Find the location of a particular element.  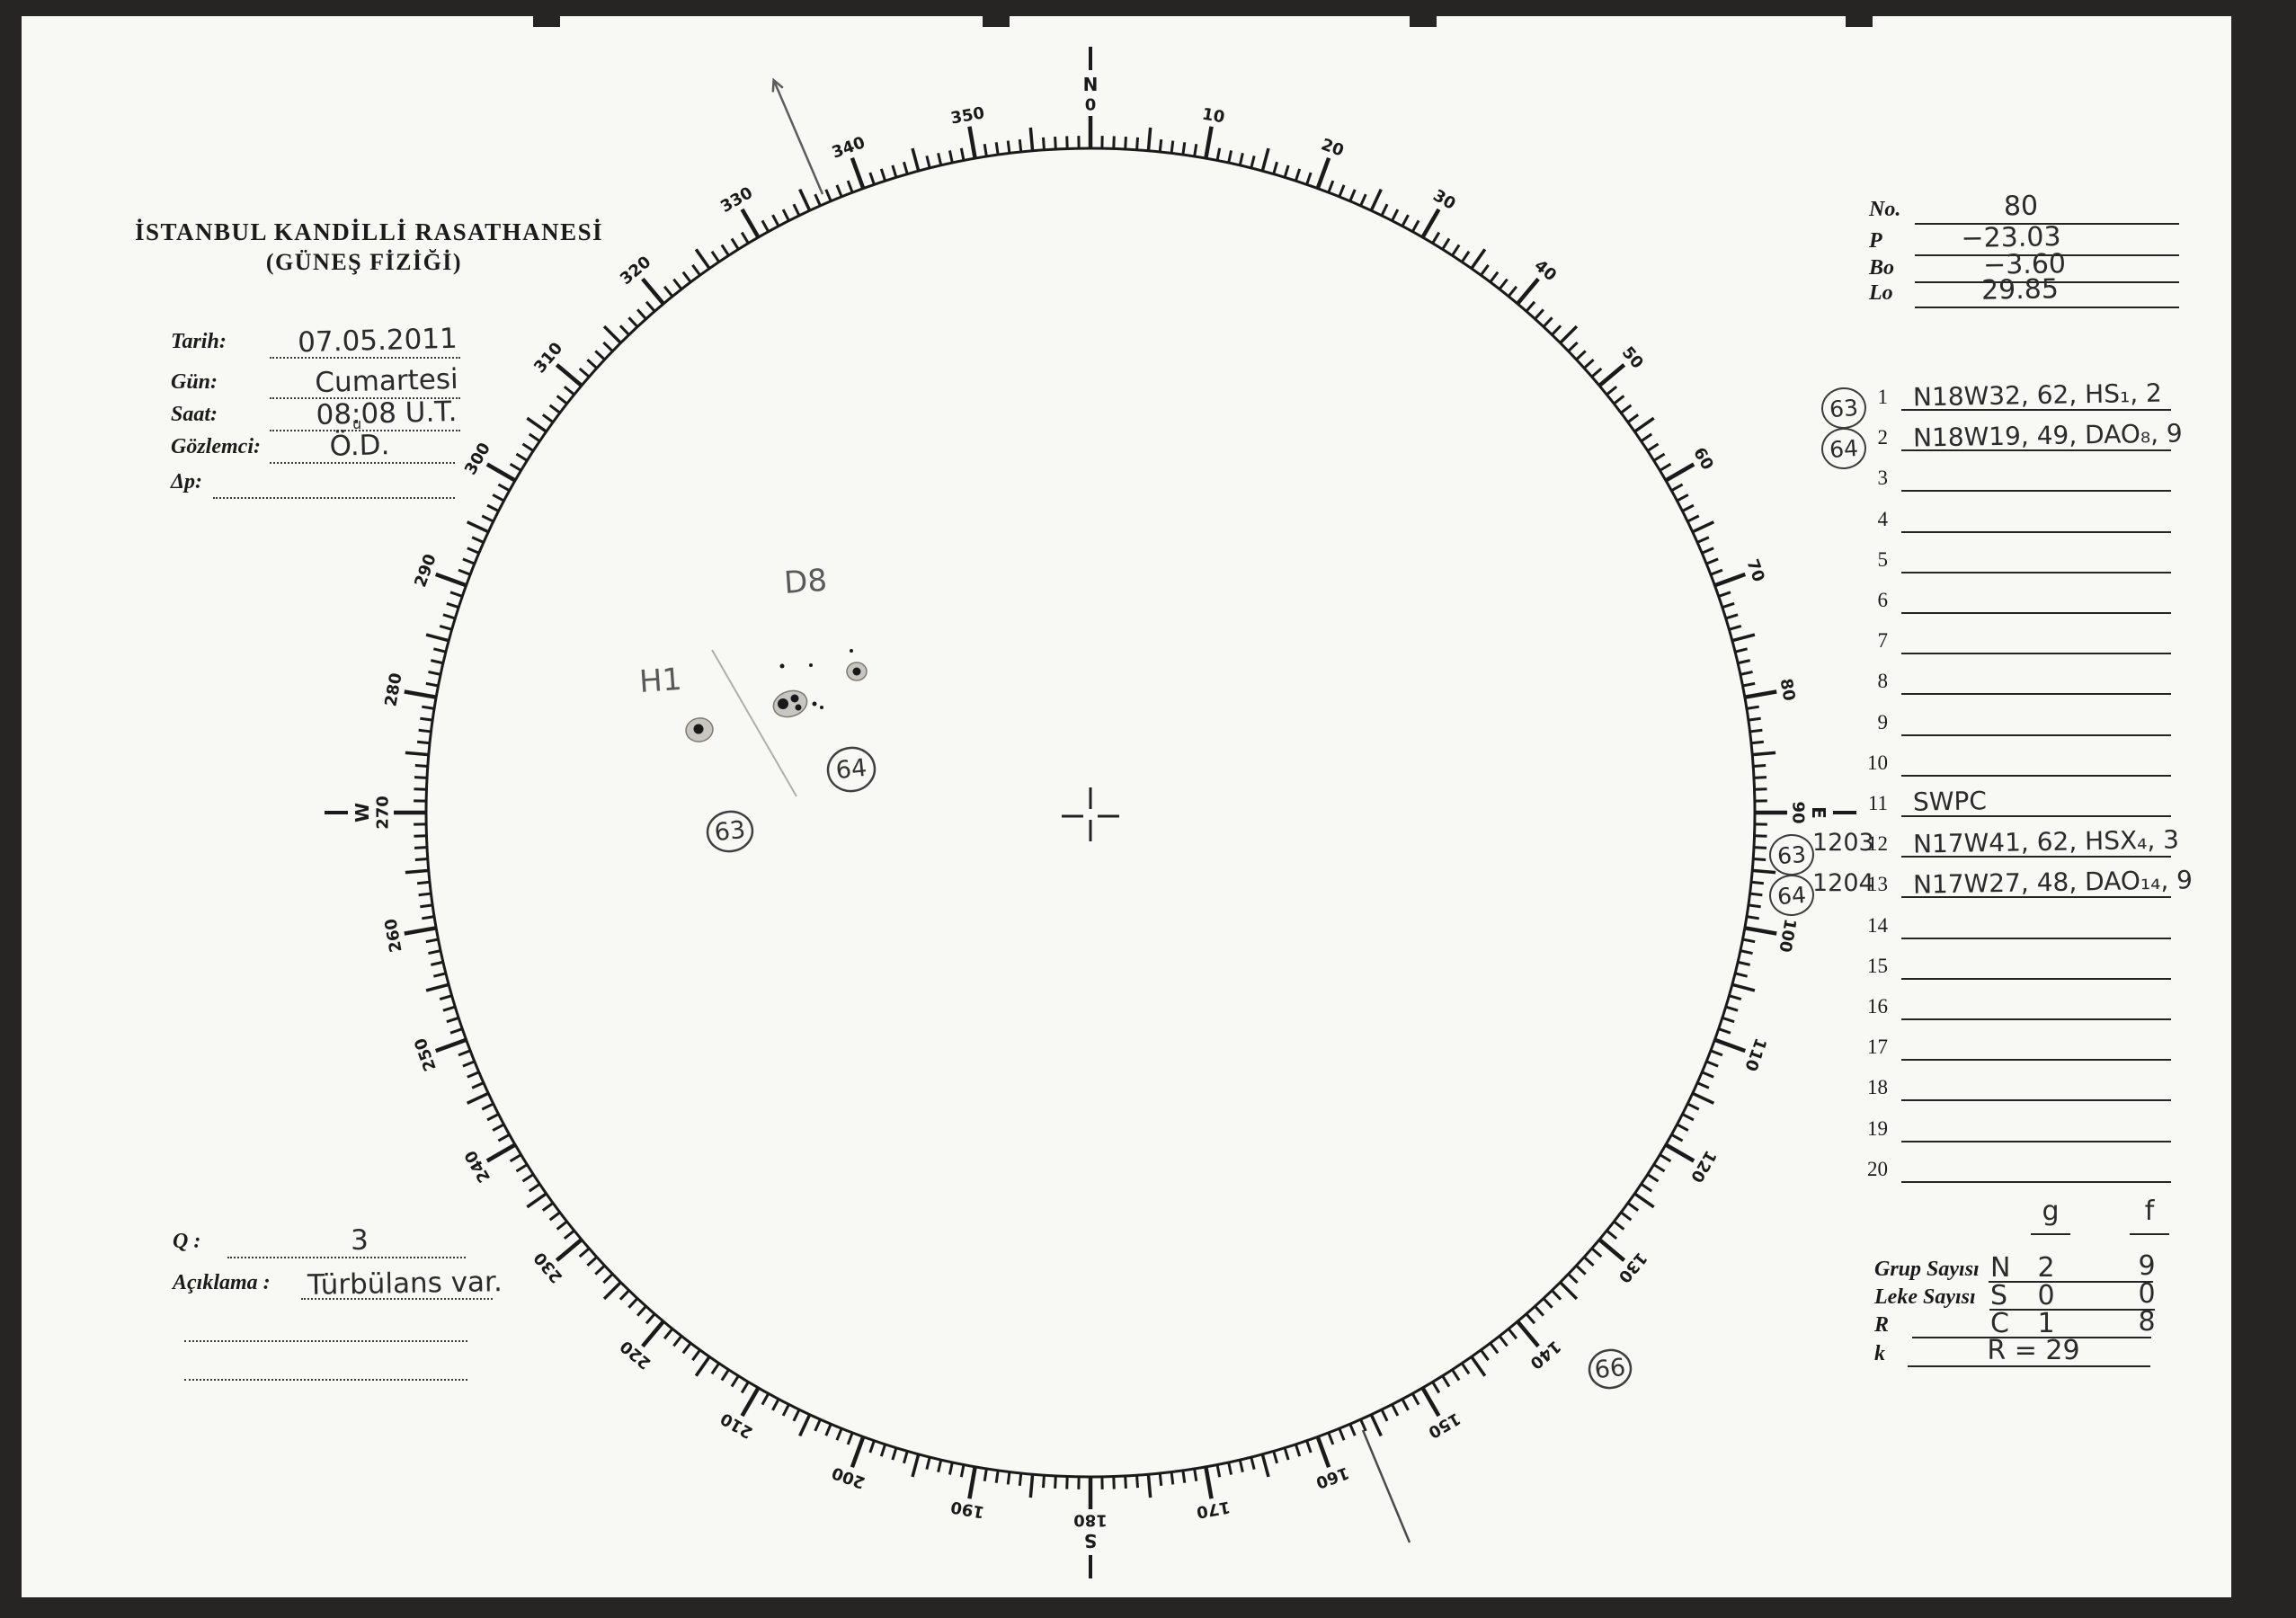

group-type-label: H1 is located at coordinates (660, 681).